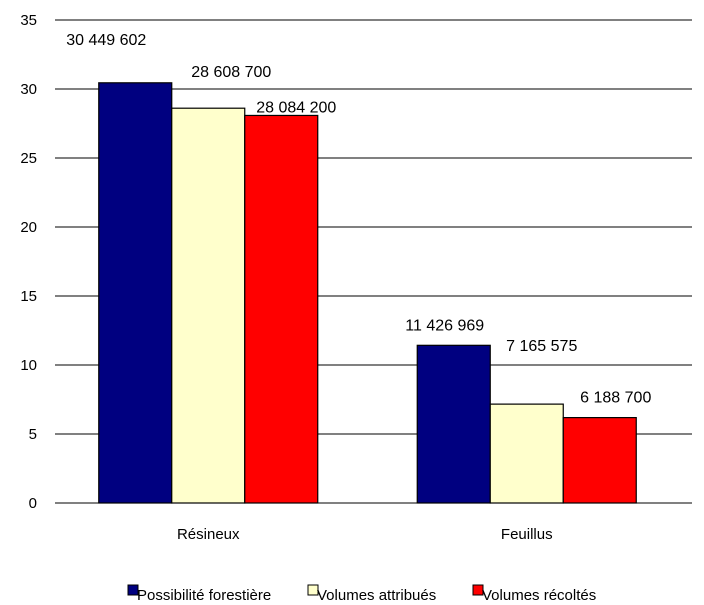  What do you see at coordinates (28, 89) in the screenshot?
I see `y-tick-label: 30` at bounding box center [28, 89].